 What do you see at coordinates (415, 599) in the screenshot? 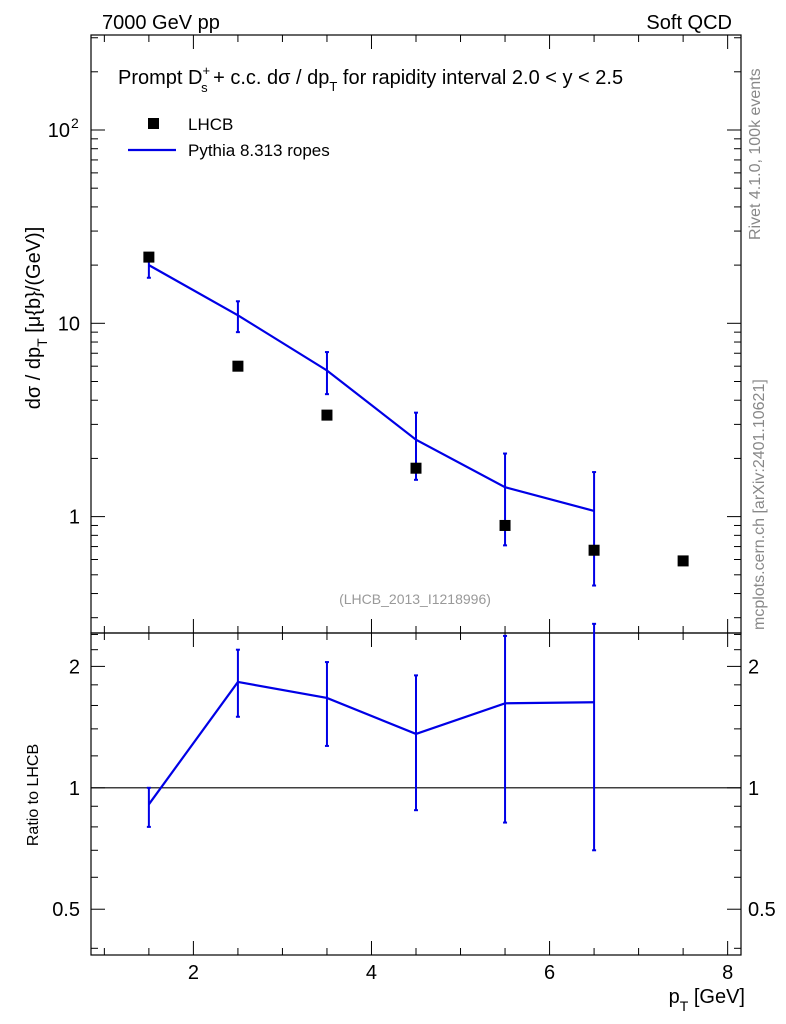
I see `analysis-reference: (LHCB_2013_I1218996)` at bounding box center [415, 599].